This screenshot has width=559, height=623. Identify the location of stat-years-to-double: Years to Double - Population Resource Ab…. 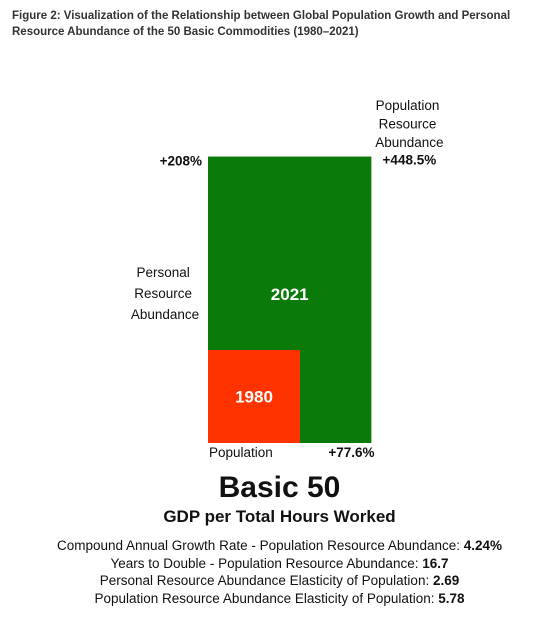
(279, 564).